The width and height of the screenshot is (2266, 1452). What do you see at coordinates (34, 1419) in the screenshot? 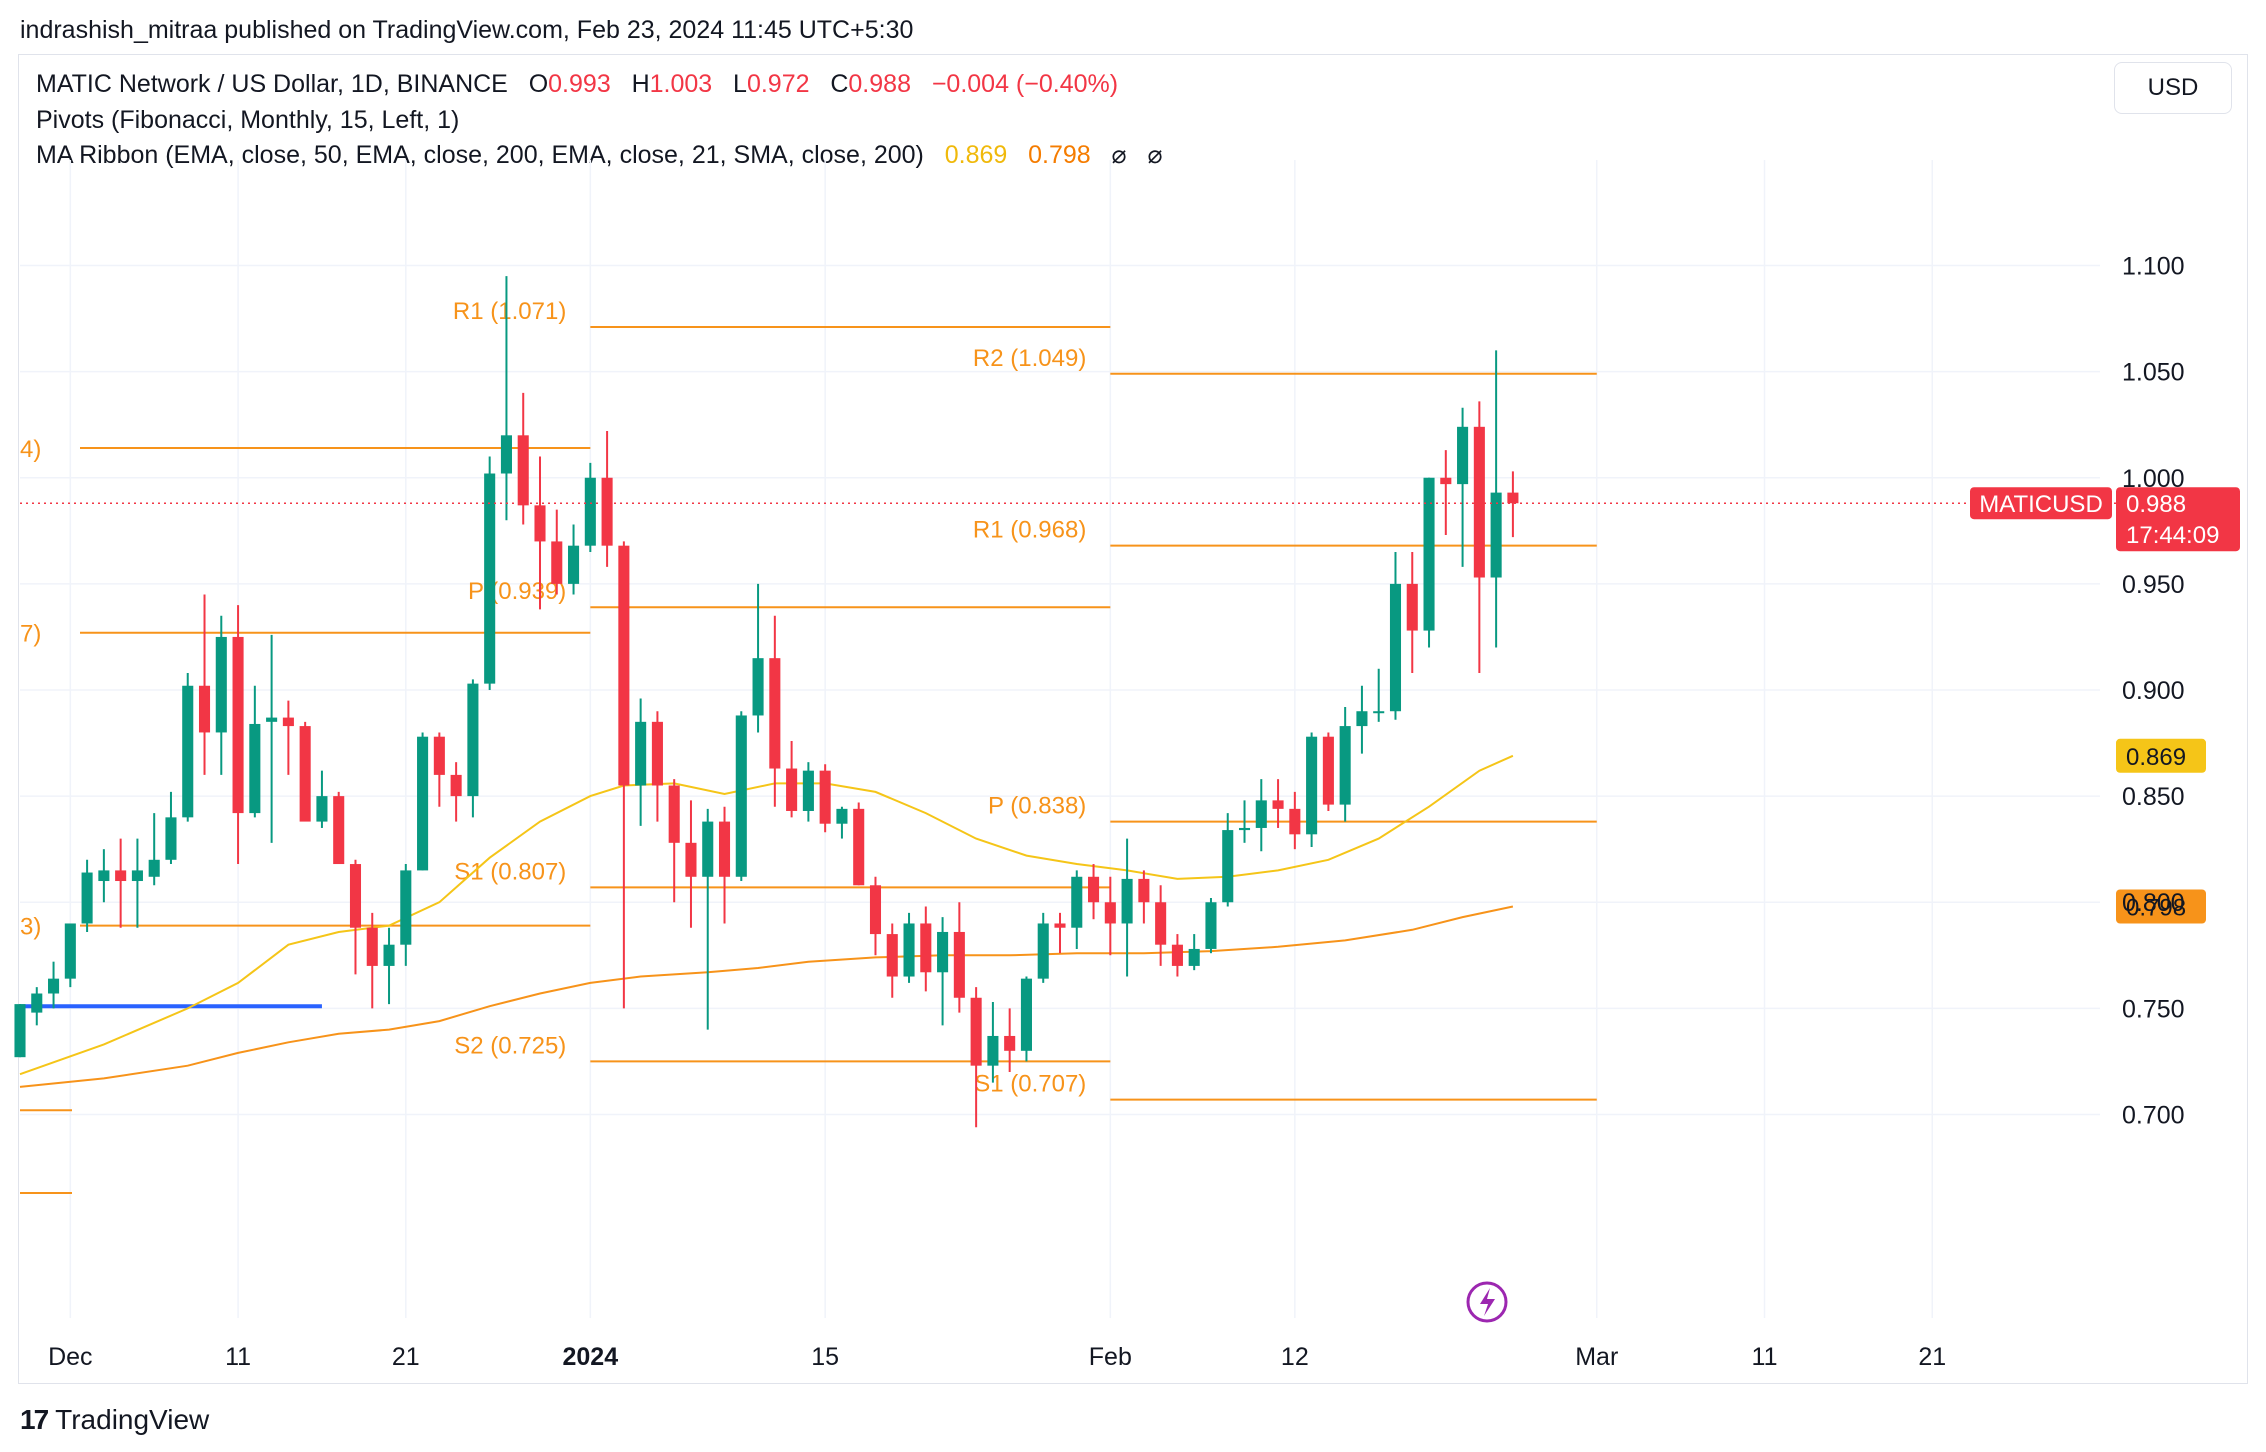
I see `tradingview-mark-icon: 17` at bounding box center [34, 1419].